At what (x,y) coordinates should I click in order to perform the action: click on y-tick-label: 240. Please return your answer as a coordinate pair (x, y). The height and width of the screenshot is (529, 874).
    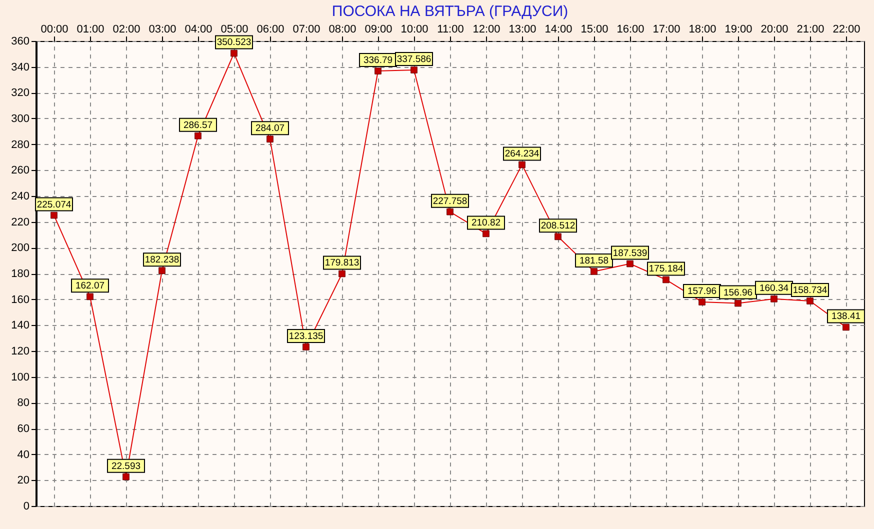
    Looking at the image, I should click on (20, 196).